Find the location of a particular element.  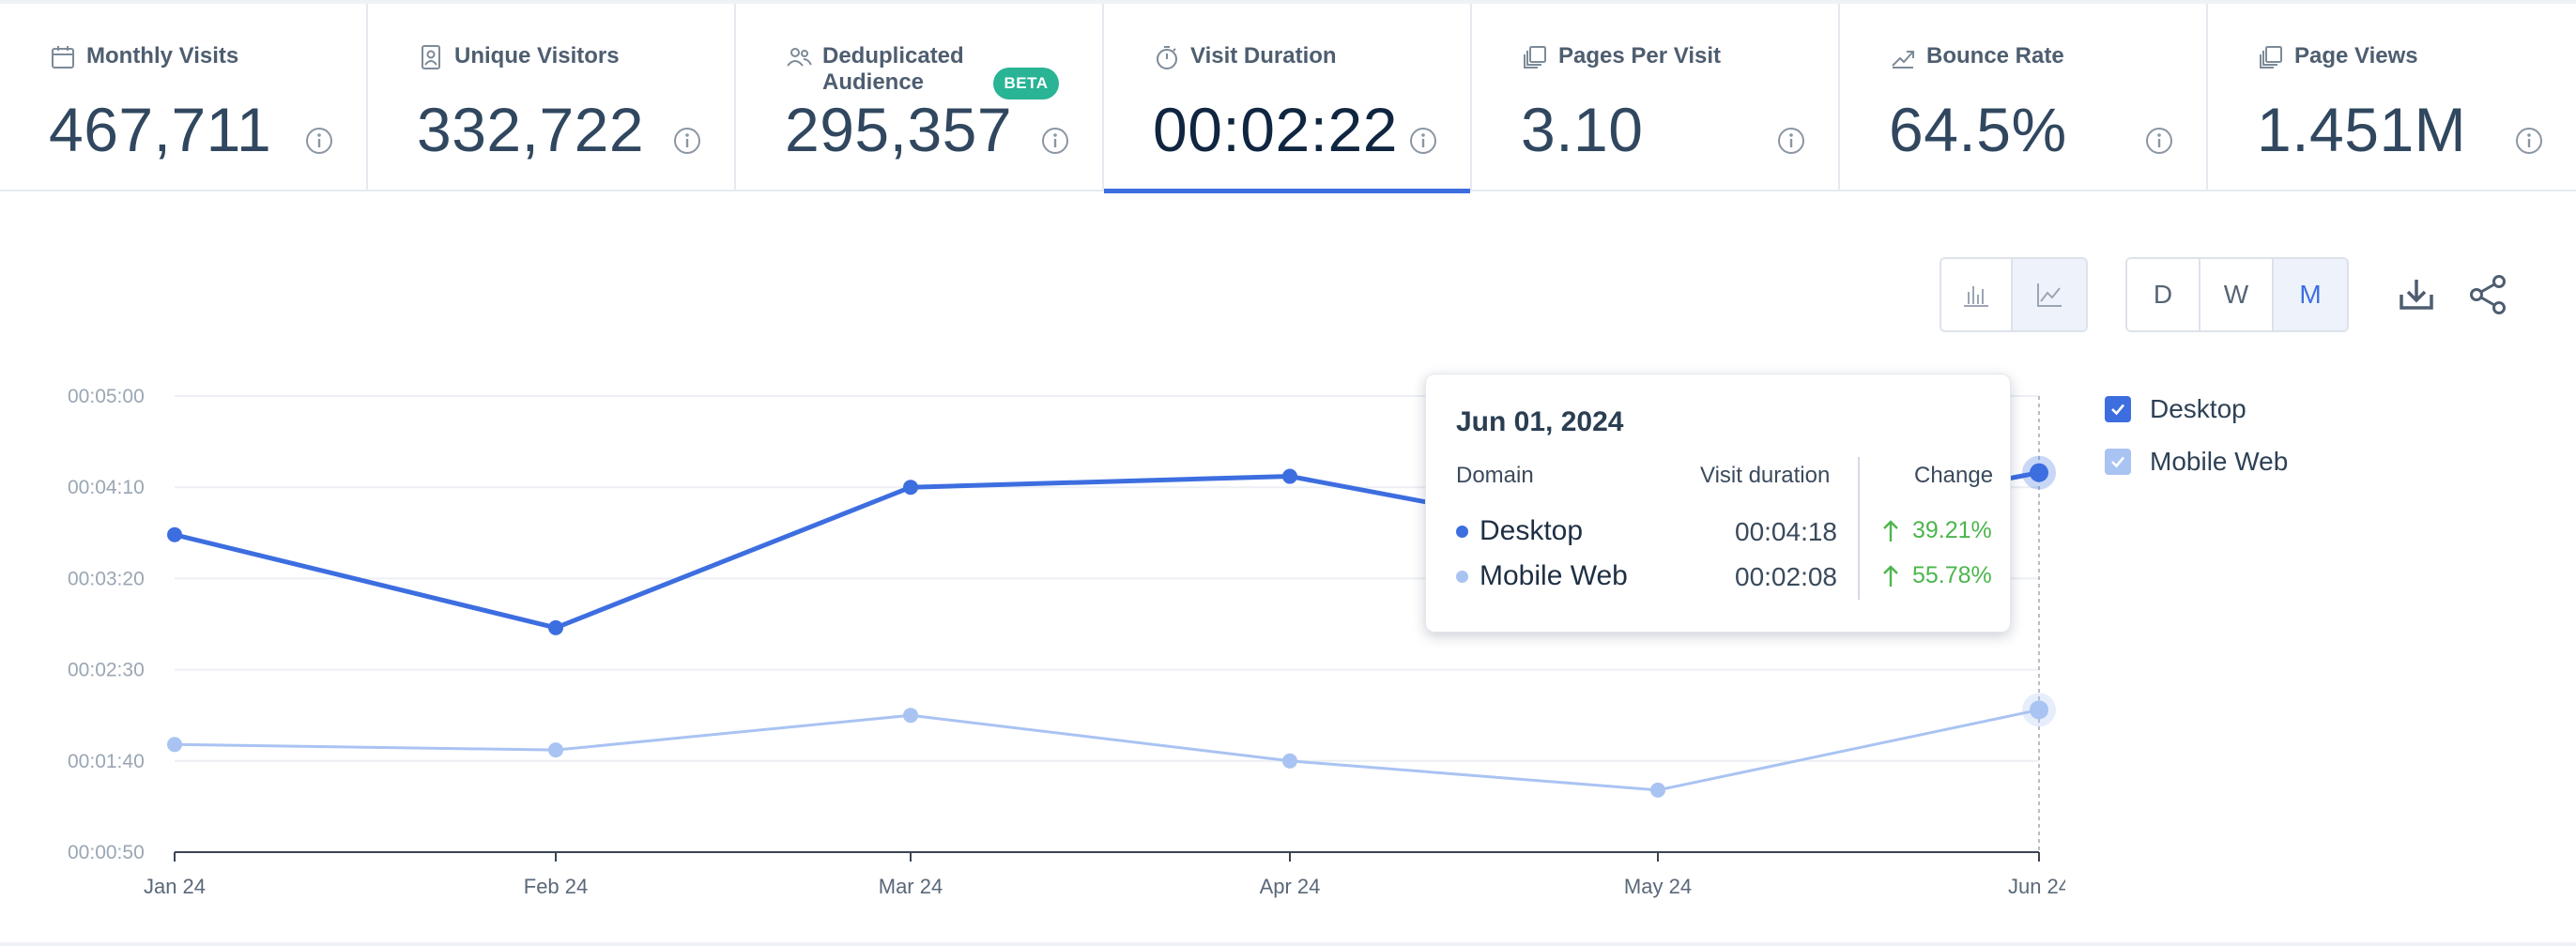

share-icon is located at coordinates (2488, 294).